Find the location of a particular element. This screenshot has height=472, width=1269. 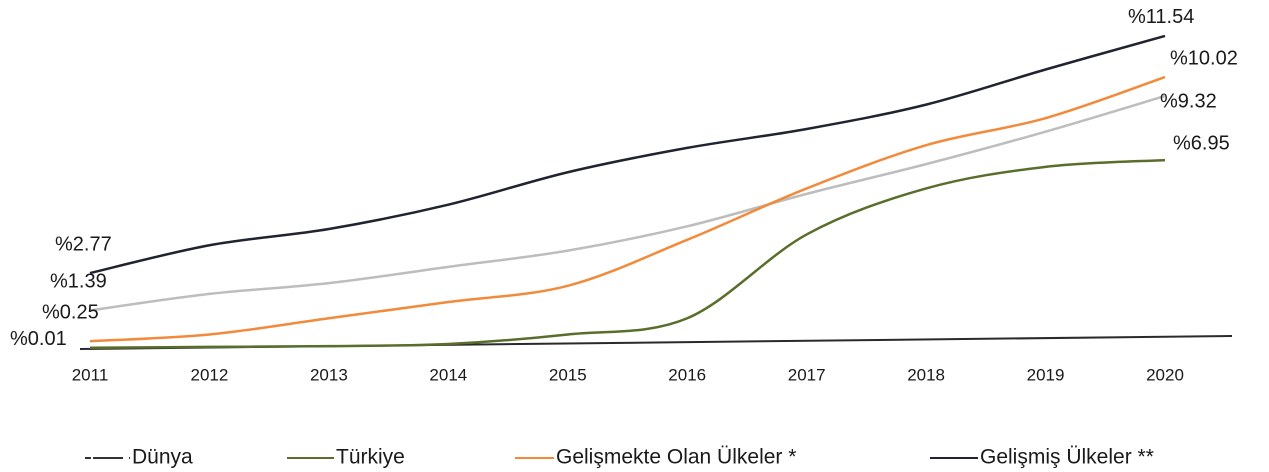

x-tick-label: 2012 is located at coordinates (210, 374).